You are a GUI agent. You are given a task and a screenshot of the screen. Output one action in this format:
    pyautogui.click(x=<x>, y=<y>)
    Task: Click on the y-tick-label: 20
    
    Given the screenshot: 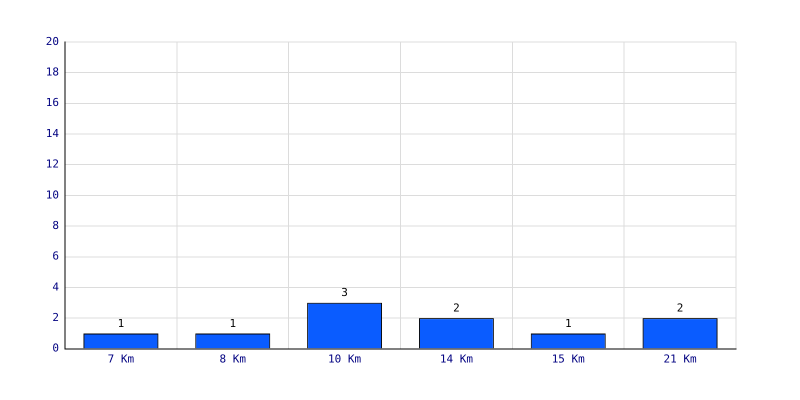 What is the action you would take?
    pyautogui.click(x=52, y=41)
    